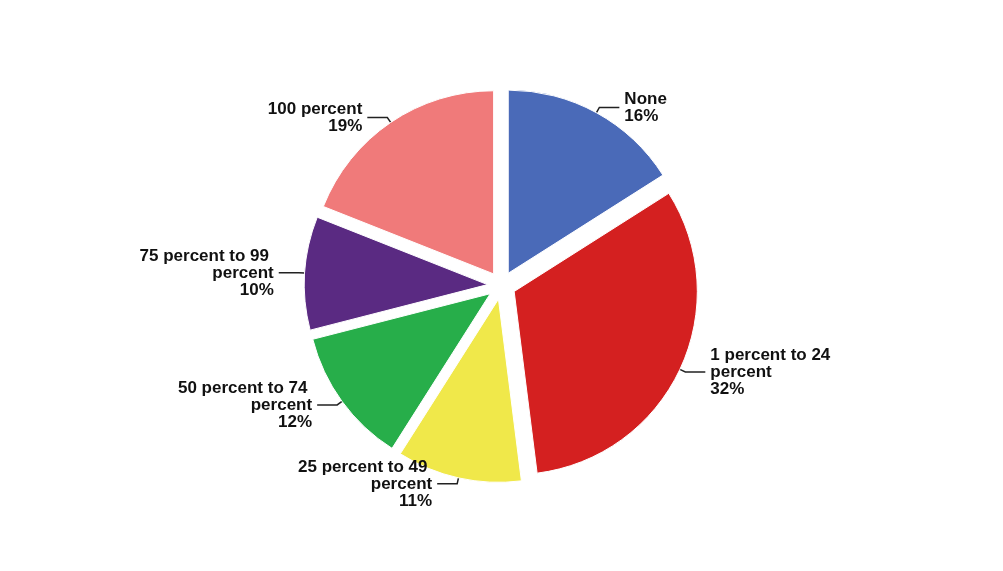 Image resolution: width=1003 pixels, height=571 pixels. I want to click on data-label: 19%, so click(345, 126).